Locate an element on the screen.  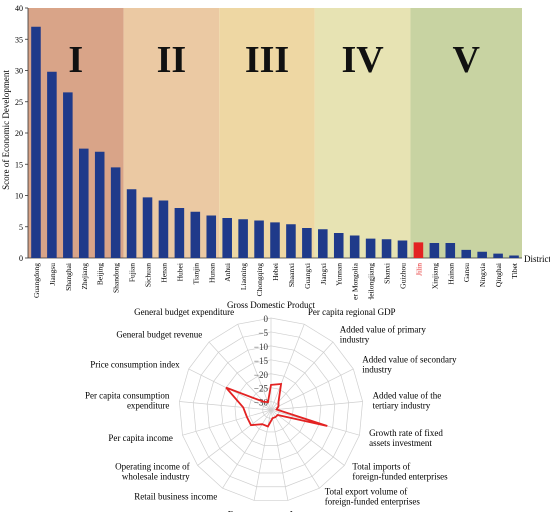
bar-anhui is located at coordinates (227, 238).